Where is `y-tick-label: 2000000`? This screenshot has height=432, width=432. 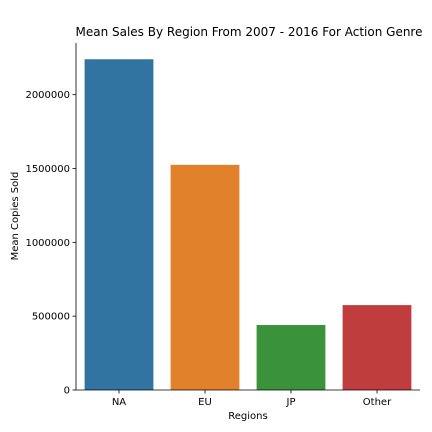
y-tick-label: 2000000 is located at coordinates (47, 95).